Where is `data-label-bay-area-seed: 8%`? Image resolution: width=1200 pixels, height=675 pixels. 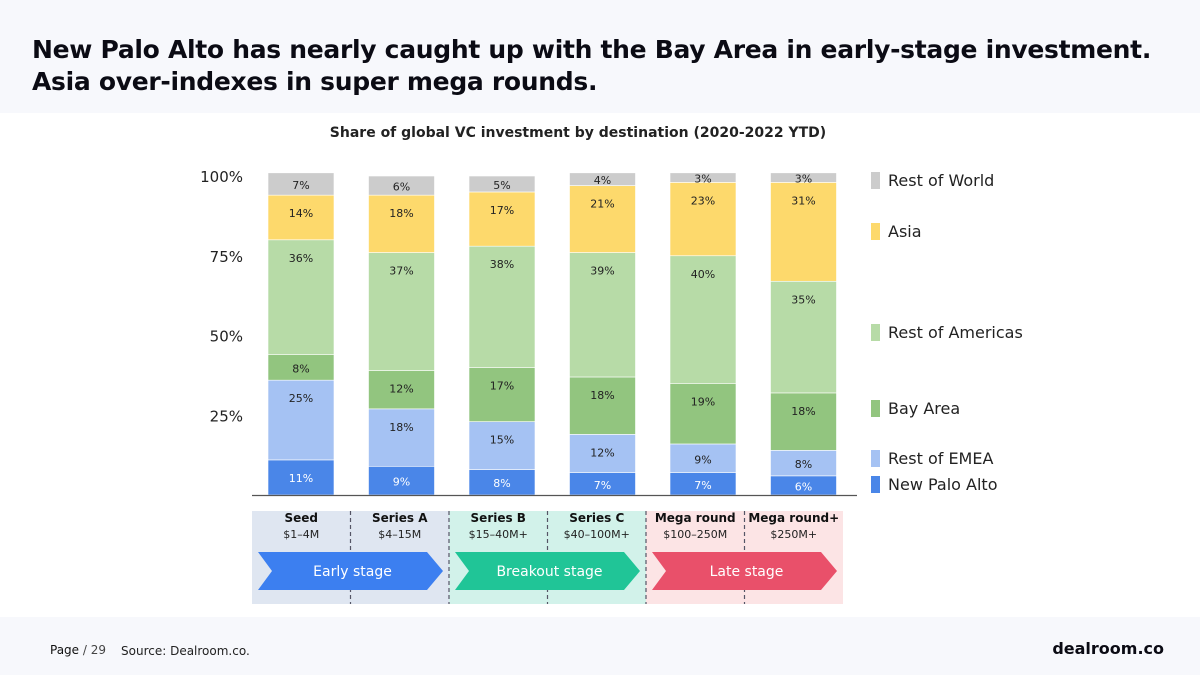
data-label-bay-area-seed: 8% is located at coordinates (300, 368).